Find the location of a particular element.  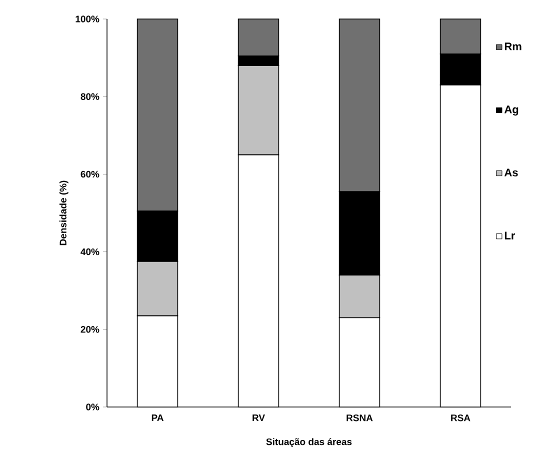

legend-label: As is located at coordinates (511, 172).